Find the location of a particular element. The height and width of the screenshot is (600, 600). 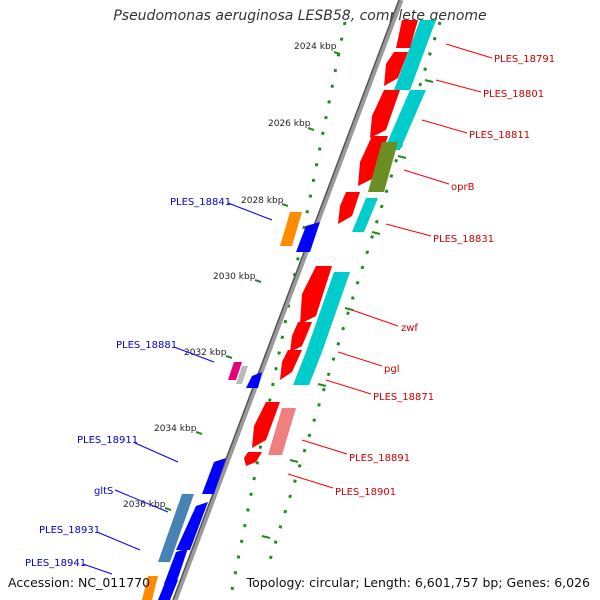

gene-arrow-glt-s is located at coordinates (176, 528).